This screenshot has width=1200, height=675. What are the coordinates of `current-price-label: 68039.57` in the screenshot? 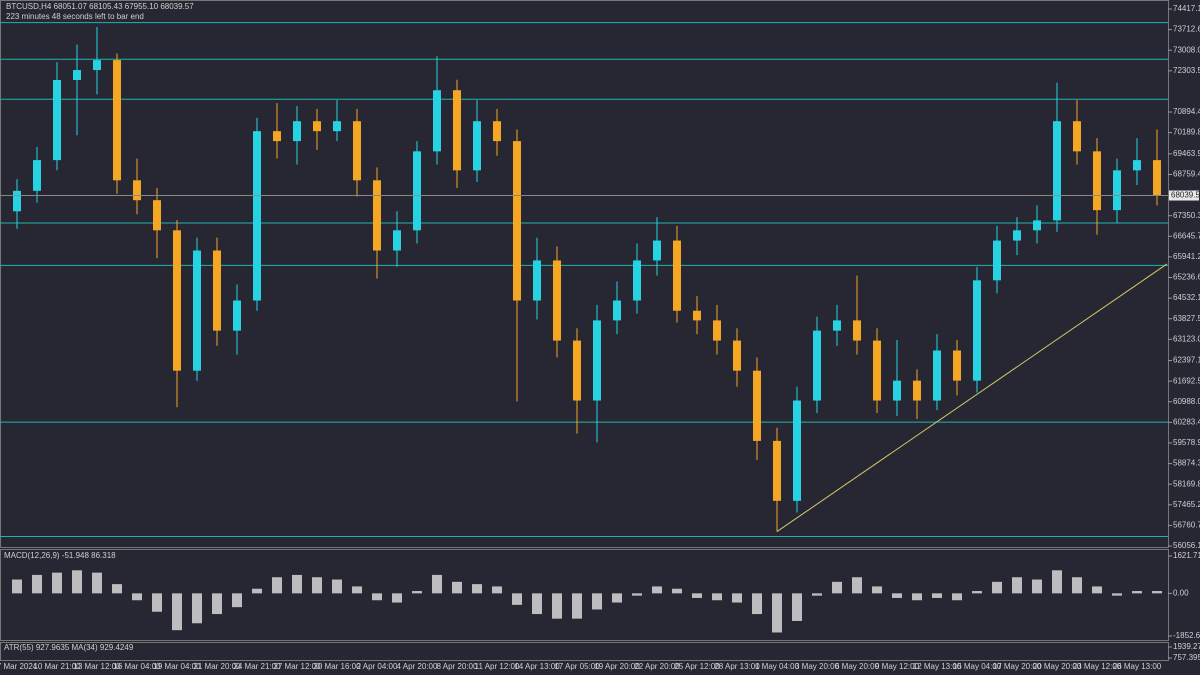 It's located at (1185, 195).